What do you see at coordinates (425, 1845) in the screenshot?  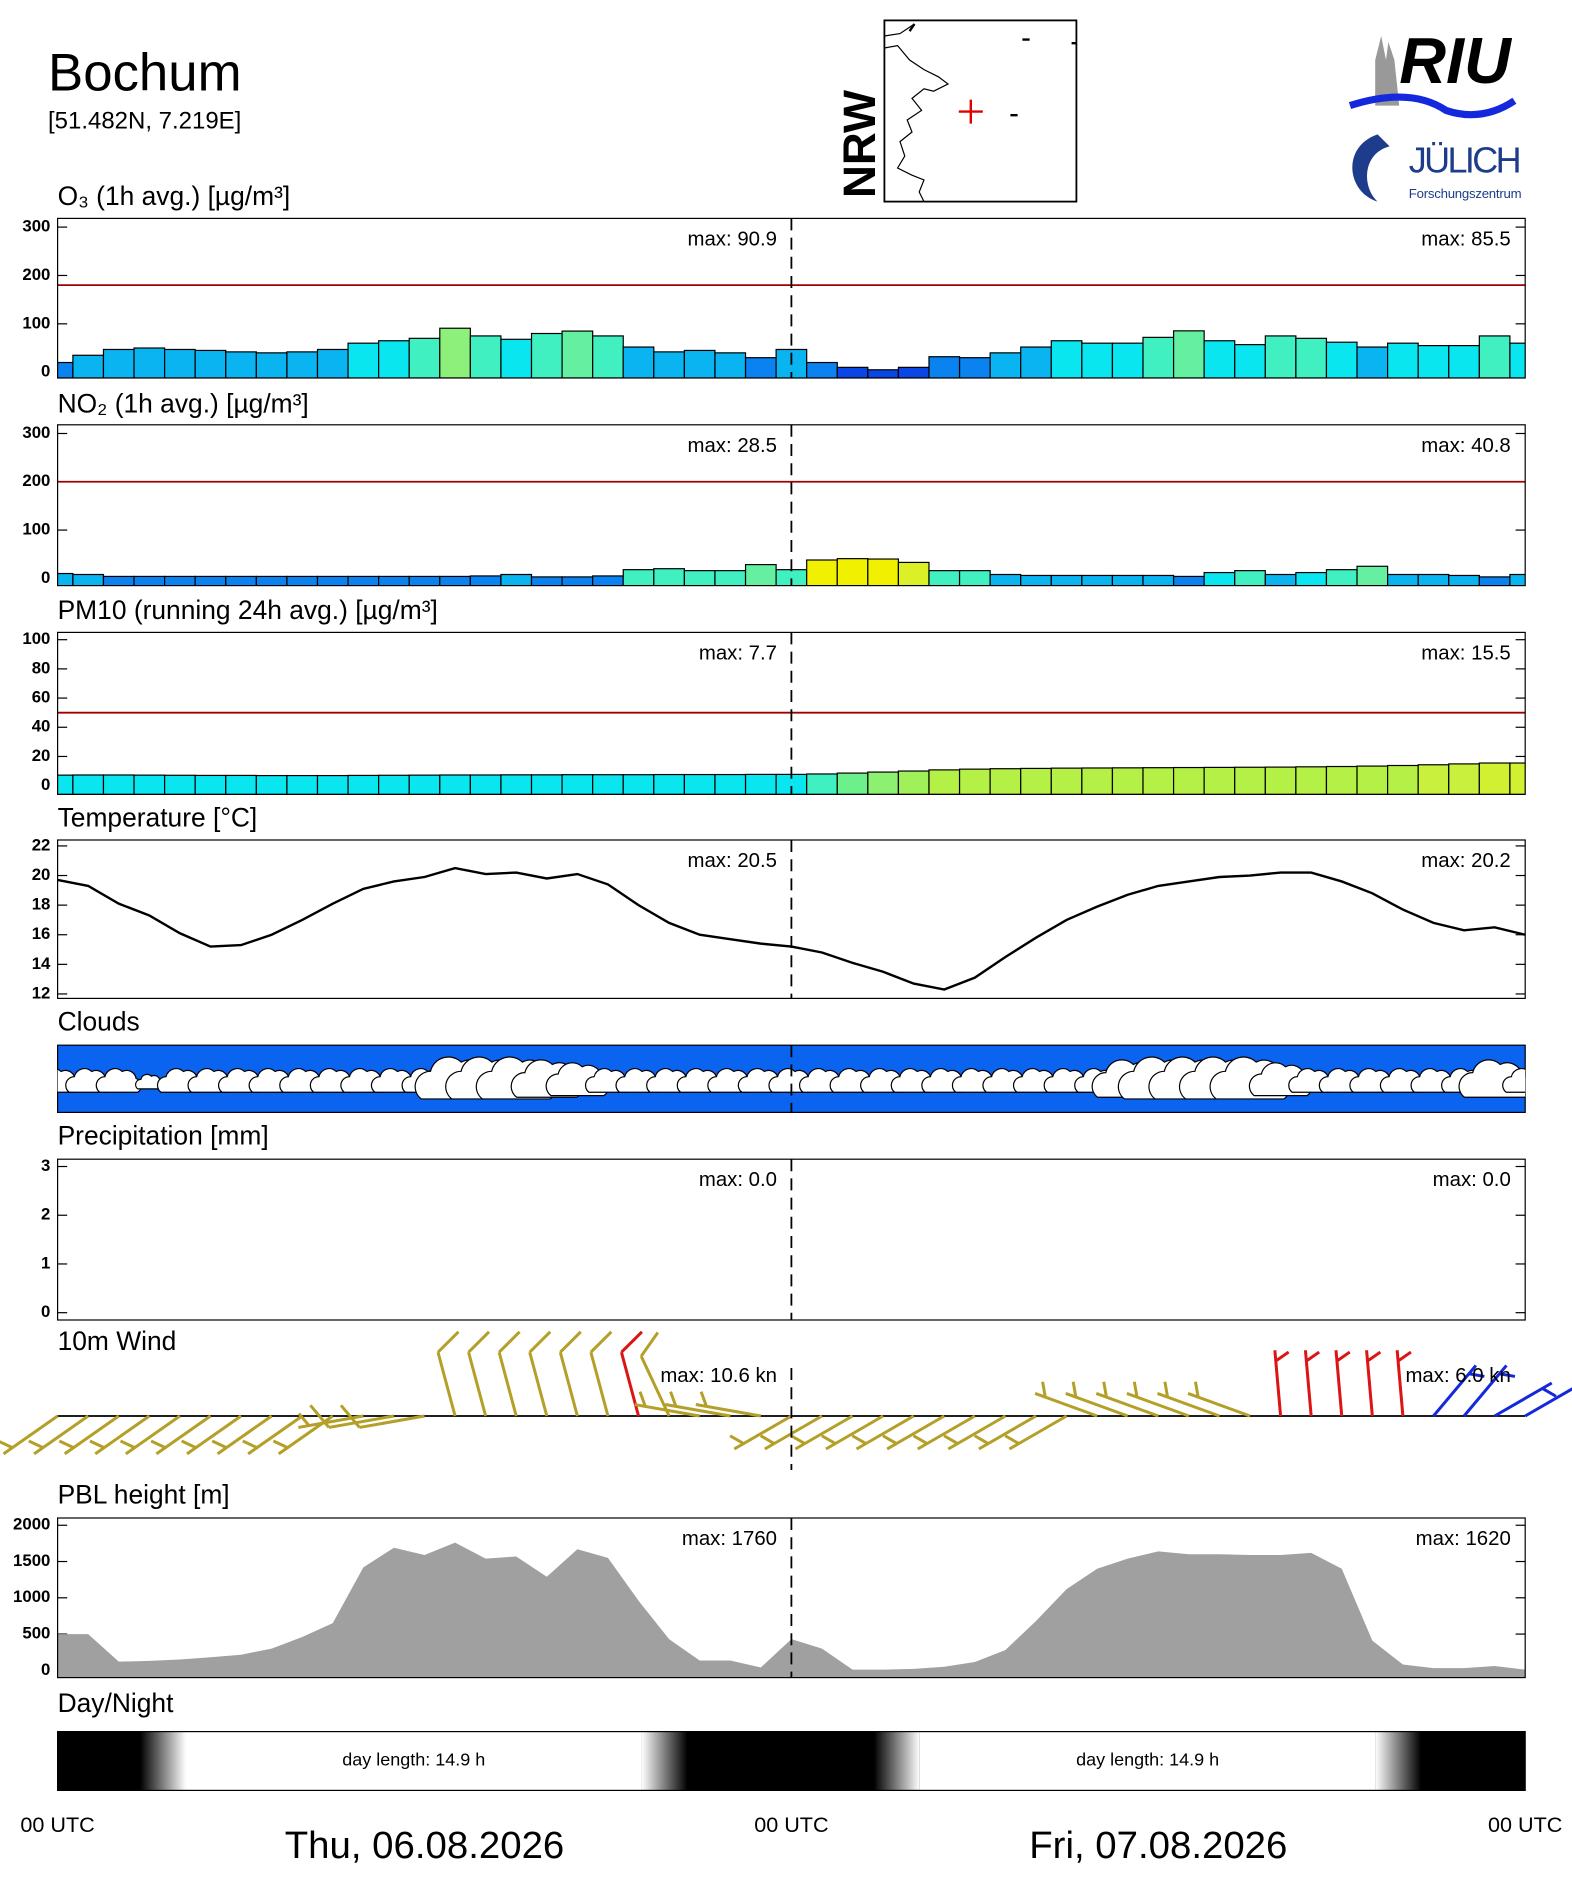 I see `date-label: Thu, 06.08.2026` at bounding box center [425, 1845].